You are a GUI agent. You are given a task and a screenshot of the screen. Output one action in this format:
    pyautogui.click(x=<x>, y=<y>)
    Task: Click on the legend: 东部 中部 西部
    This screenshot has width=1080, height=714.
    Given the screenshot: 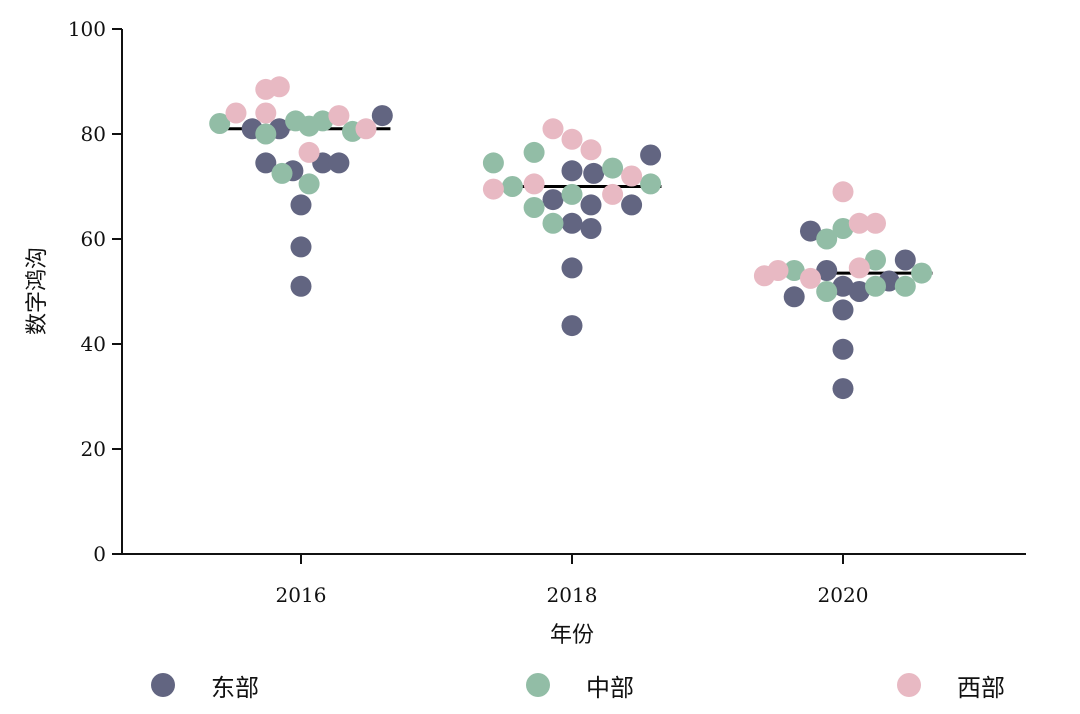 What is the action you would take?
    pyautogui.click(x=540, y=685)
    